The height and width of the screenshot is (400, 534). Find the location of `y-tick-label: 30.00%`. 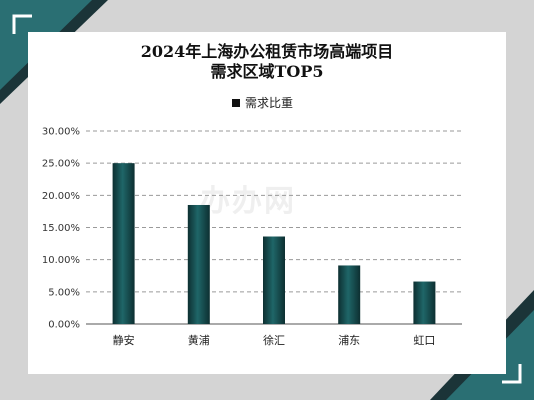

y-tick-label: 30.00% is located at coordinates (61, 132).